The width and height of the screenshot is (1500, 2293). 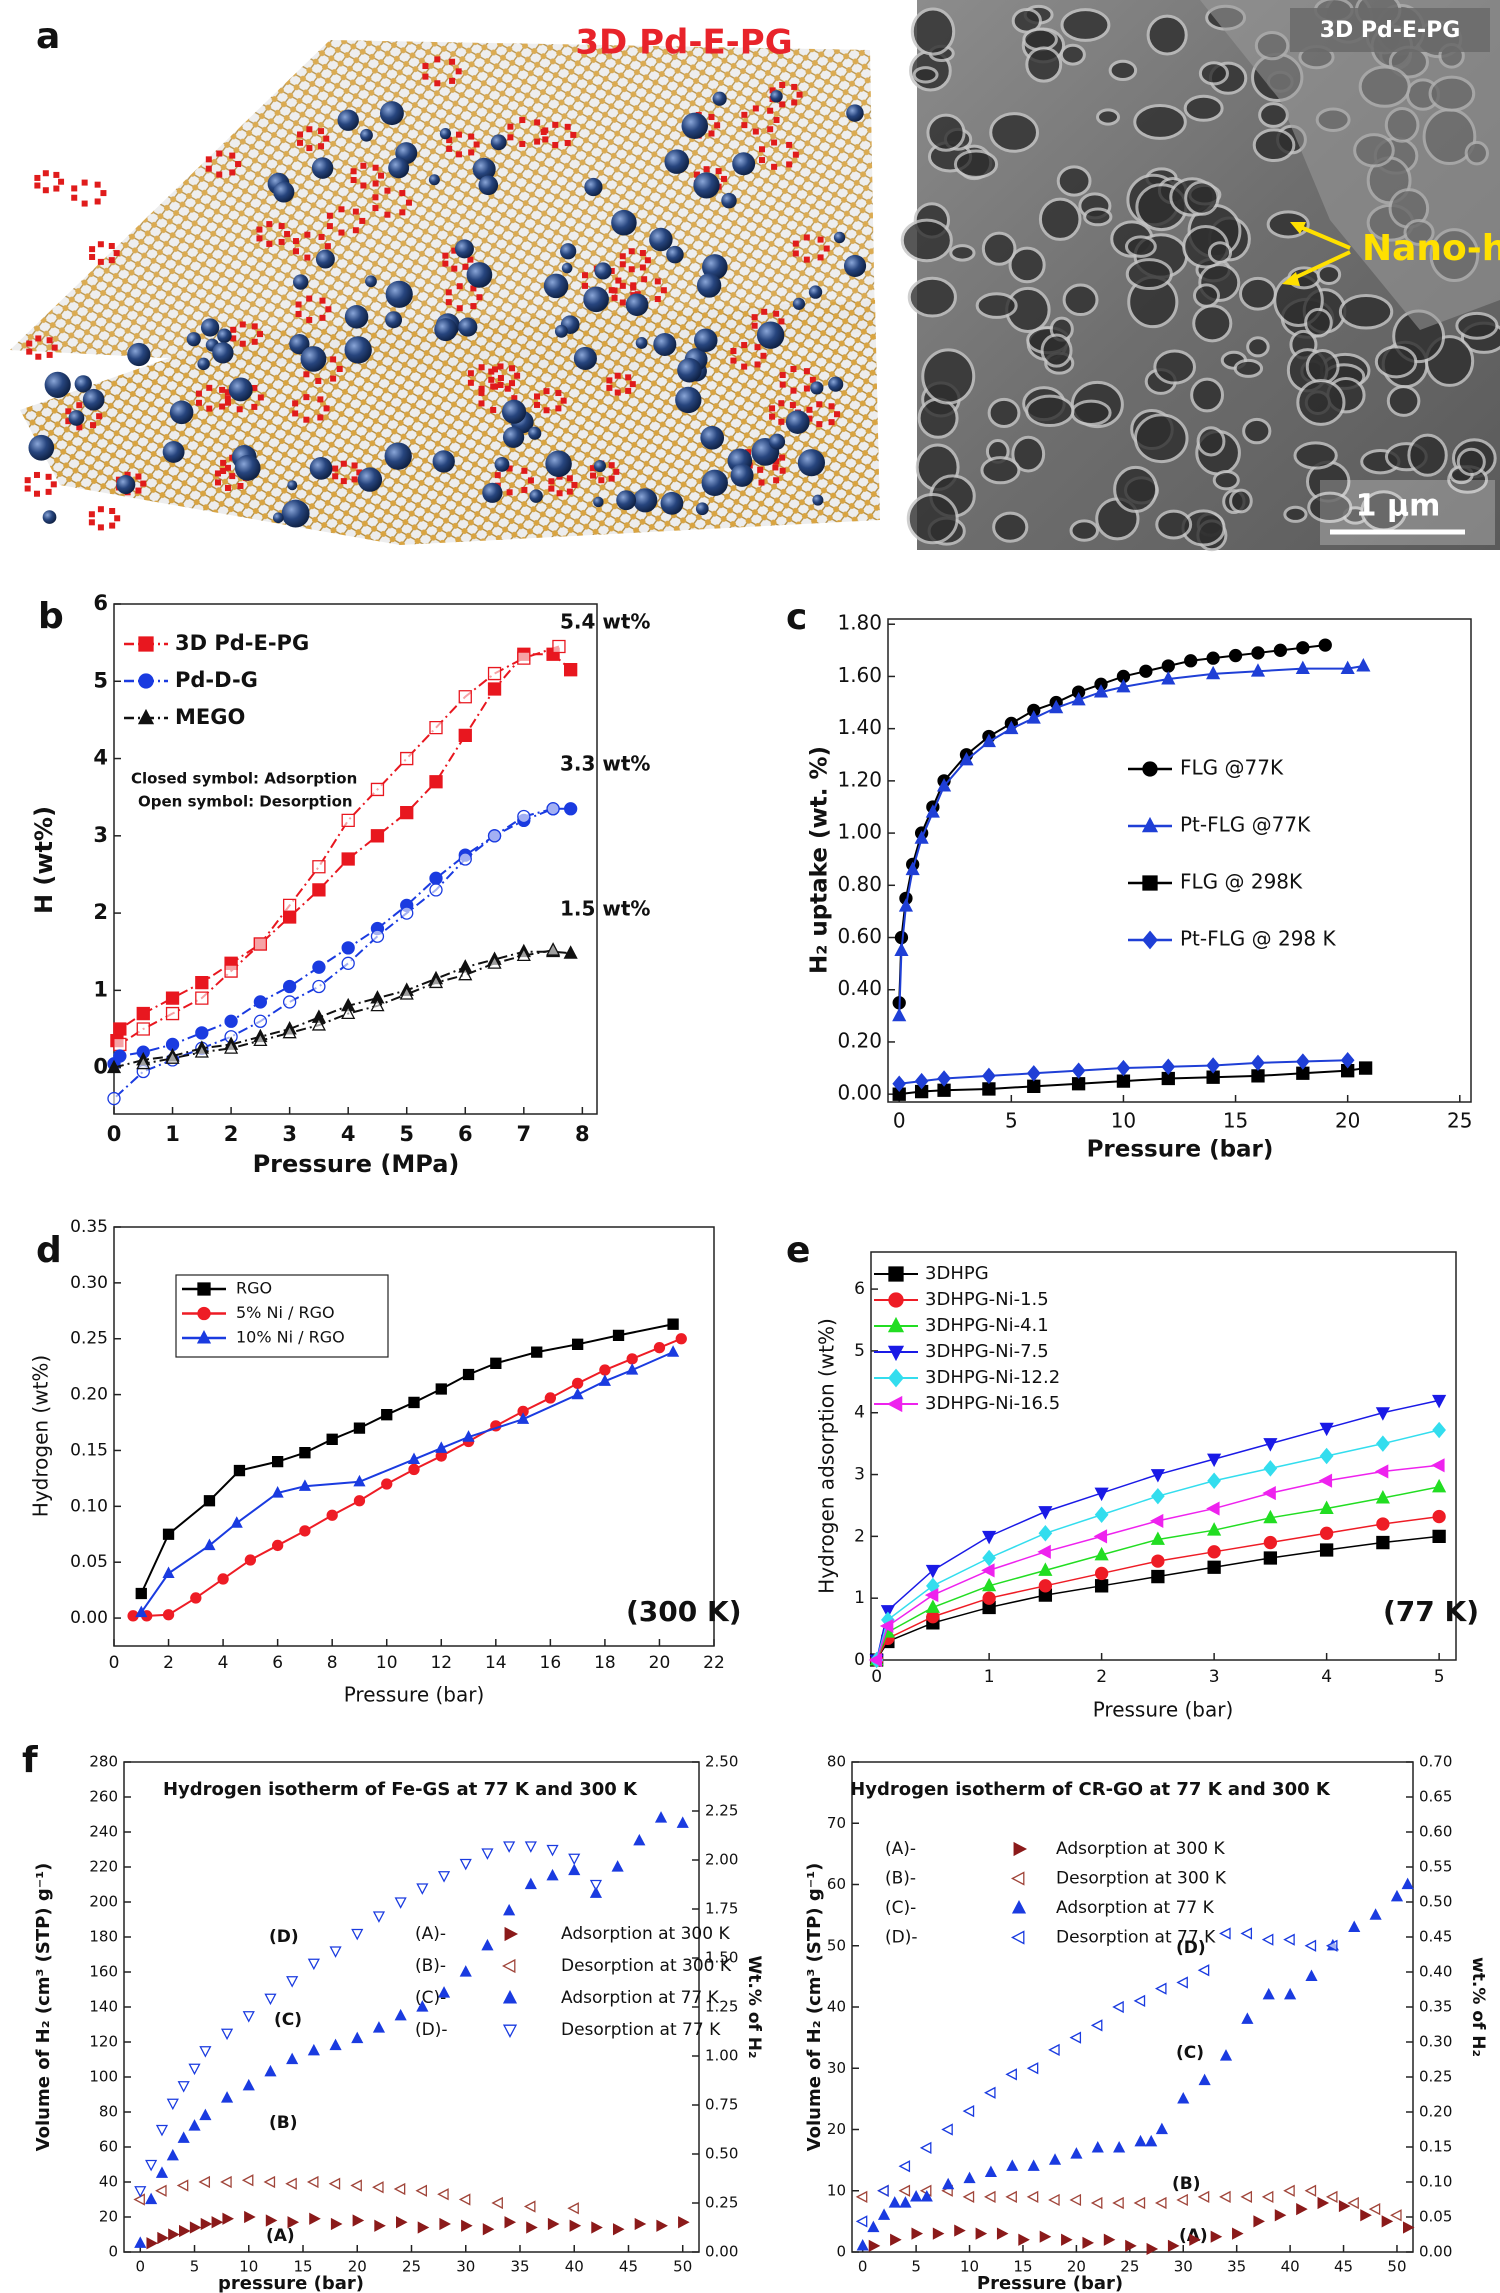 What do you see at coordinates (1396, 2267) in the screenshot?
I see `x-tick-label: 50` at bounding box center [1396, 2267].